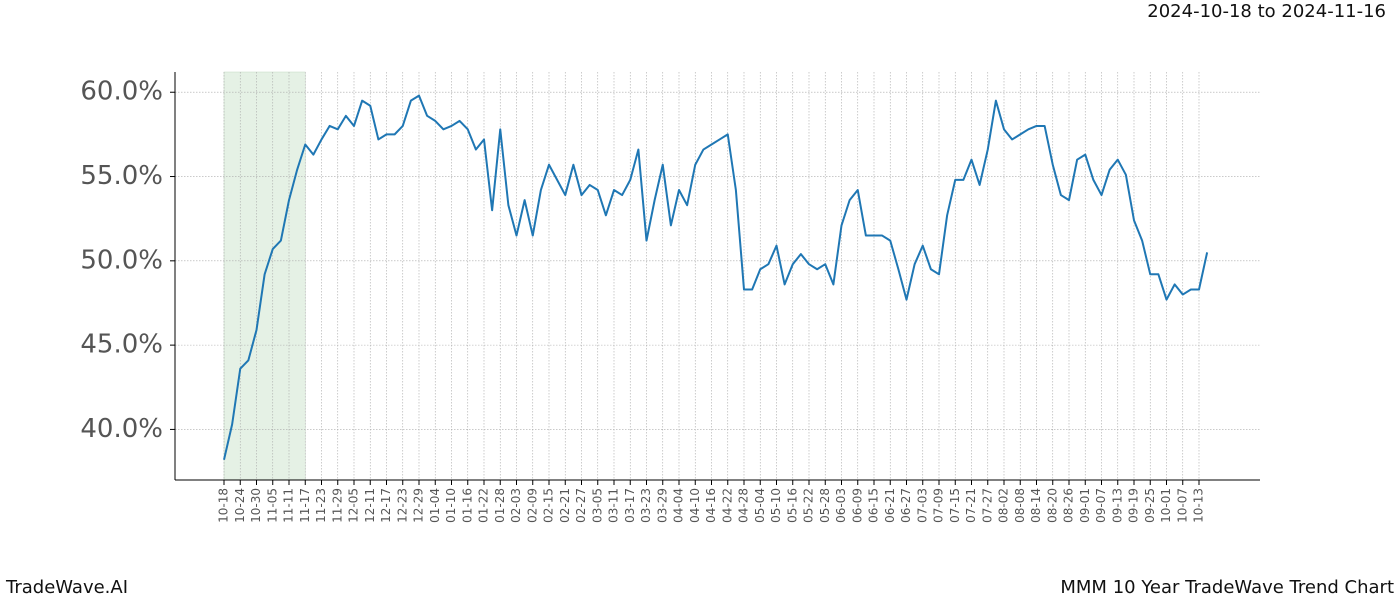  What do you see at coordinates (679, 505) in the screenshot?
I see `x-tick-label: 04-04` at bounding box center [679, 505].